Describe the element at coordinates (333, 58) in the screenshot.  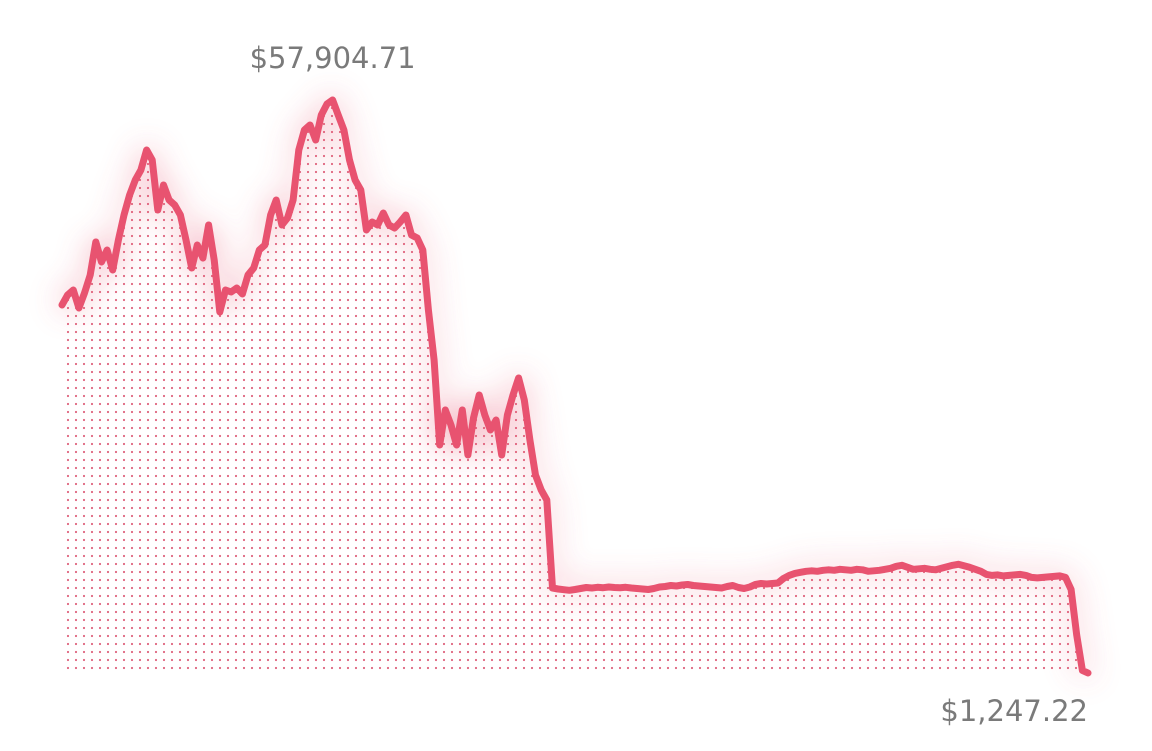
I see `price-label: $57,904.71` at that location.